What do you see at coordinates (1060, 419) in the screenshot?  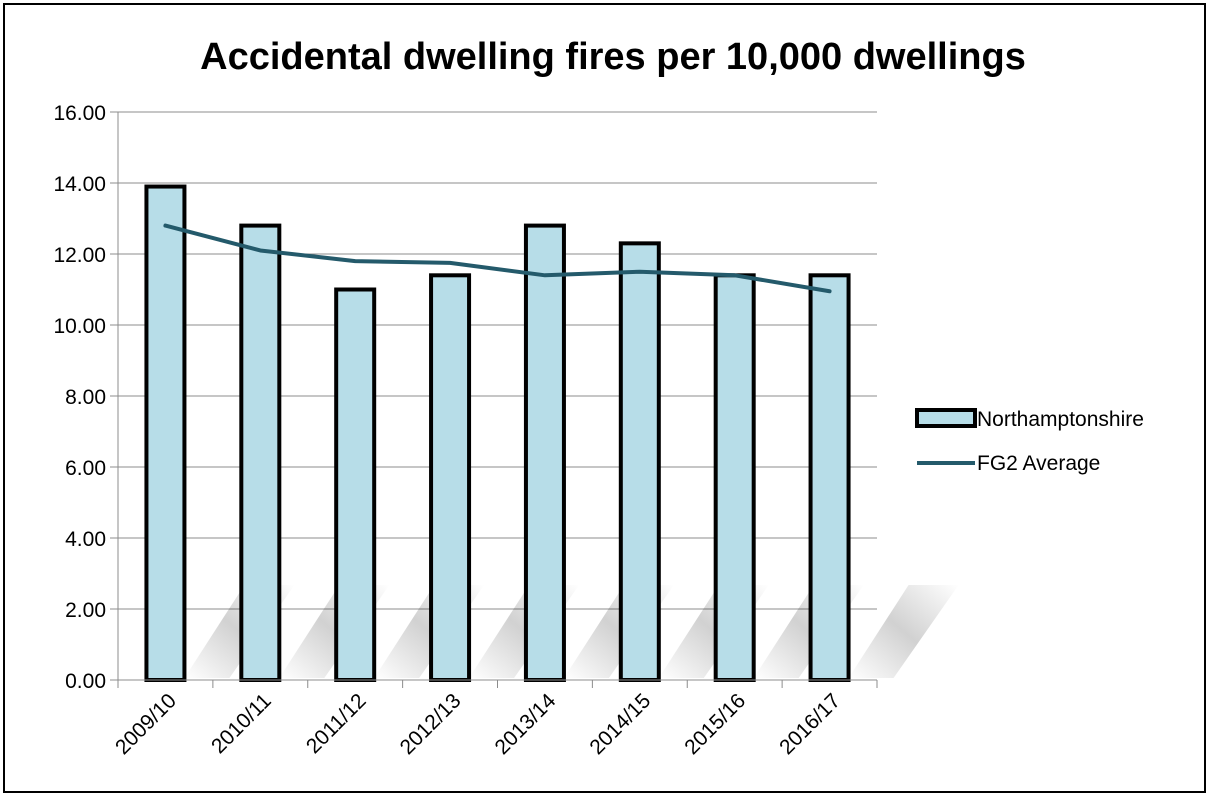 I see `legend-label-northamptonshire: Northamptonshire` at bounding box center [1060, 419].